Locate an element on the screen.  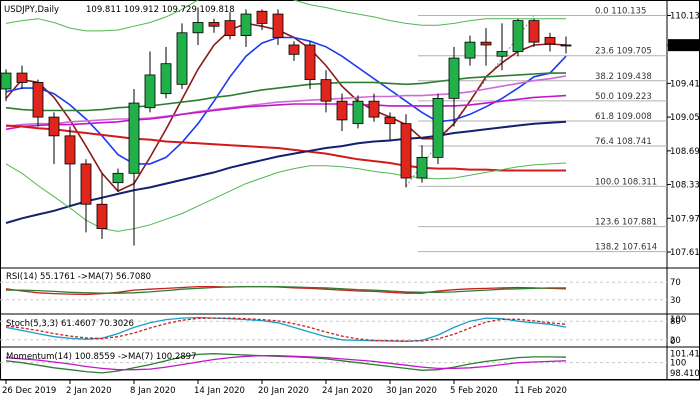
current-price-label: 109.818 is located at coordinates (685, 46).